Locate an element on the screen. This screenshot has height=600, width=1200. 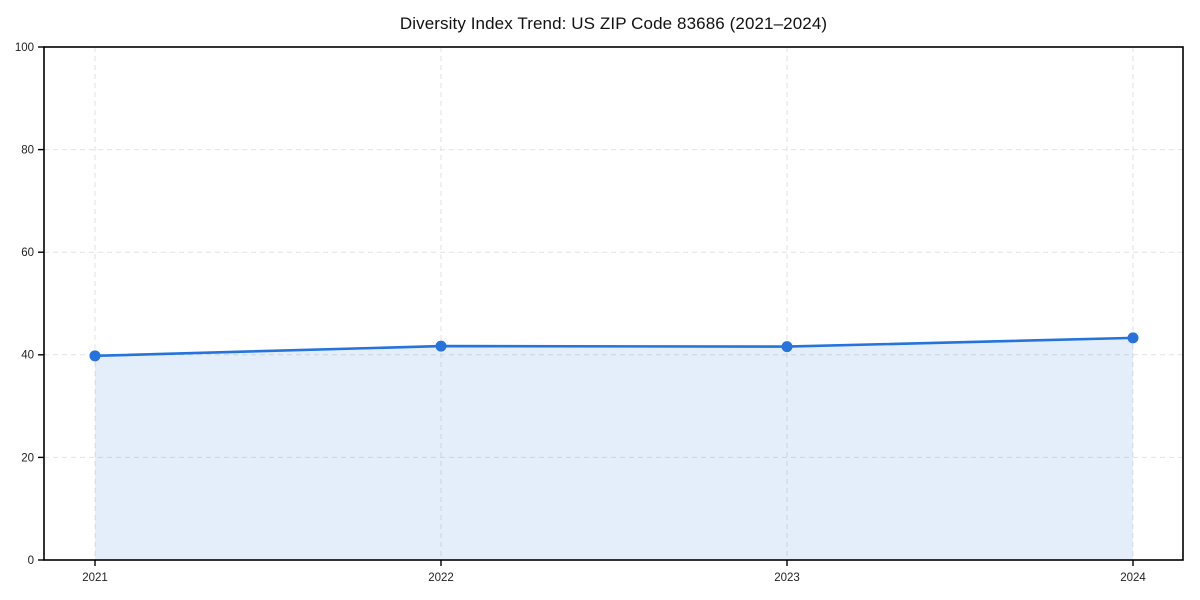
x-tick-label: 2023 is located at coordinates (787, 578).